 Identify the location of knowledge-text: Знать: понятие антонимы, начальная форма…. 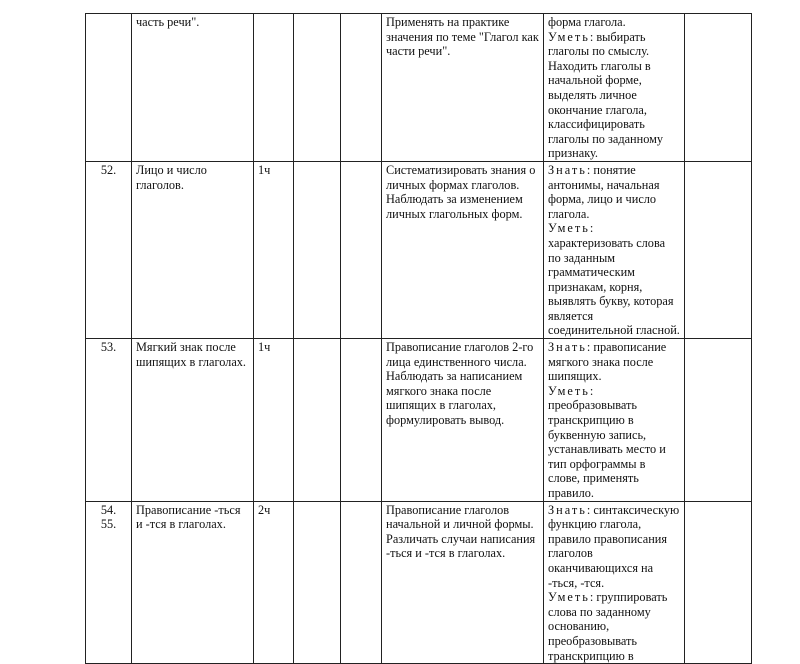
(614, 192).